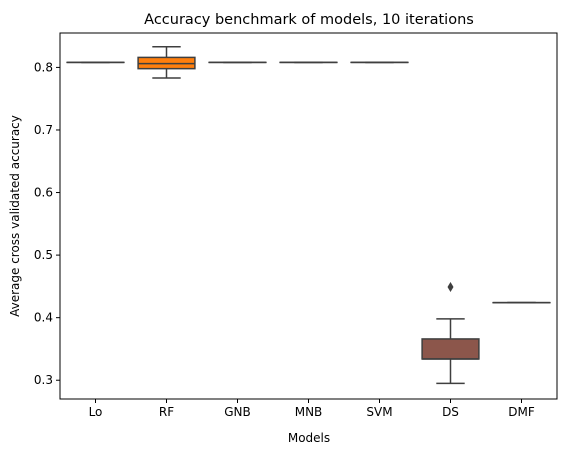 The width and height of the screenshot is (567, 455). What do you see at coordinates (309, 438) in the screenshot?
I see `x-axis-label: Models` at bounding box center [309, 438].